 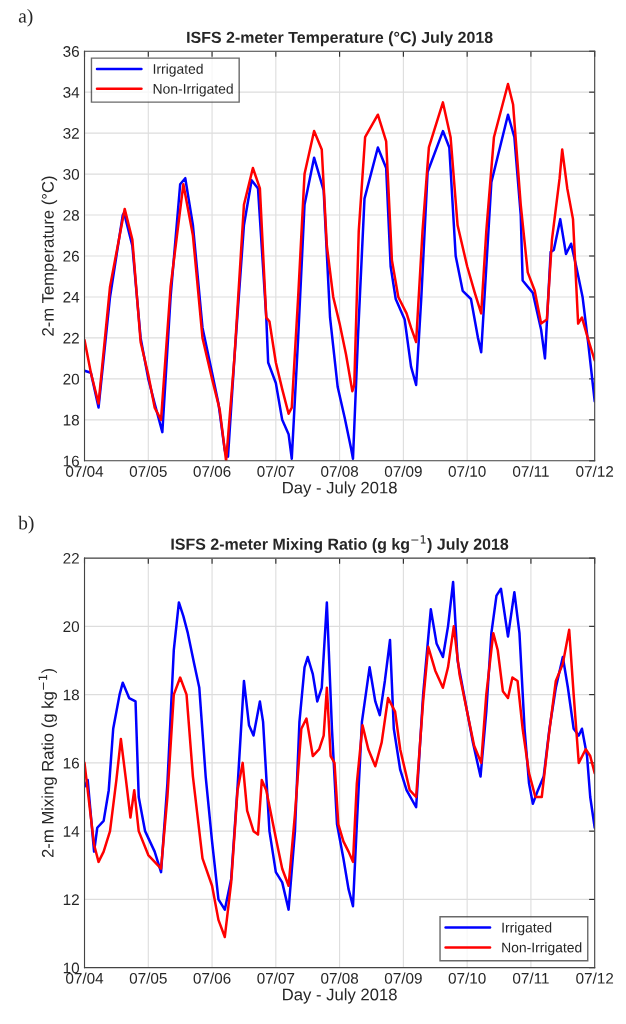 What do you see at coordinates (47, 763) in the screenshot?
I see `y-axis-title: 2-m Mixing Ratio (g kg$^{−1}$)` at bounding box center [47, 763].